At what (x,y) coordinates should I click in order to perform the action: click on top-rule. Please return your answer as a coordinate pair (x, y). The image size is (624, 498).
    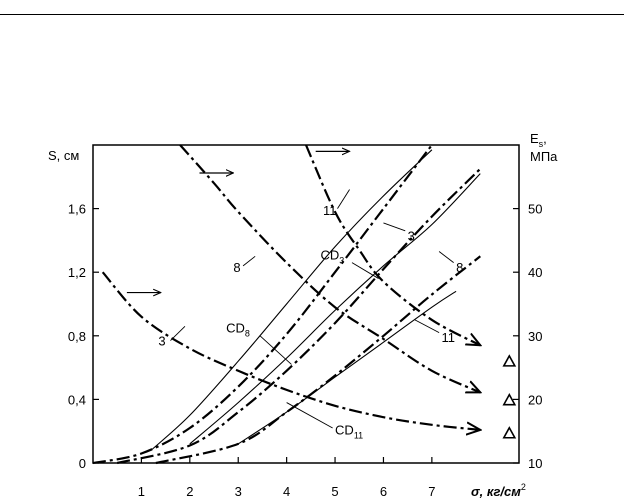
    Looking at the image, I should click on (312, 14).